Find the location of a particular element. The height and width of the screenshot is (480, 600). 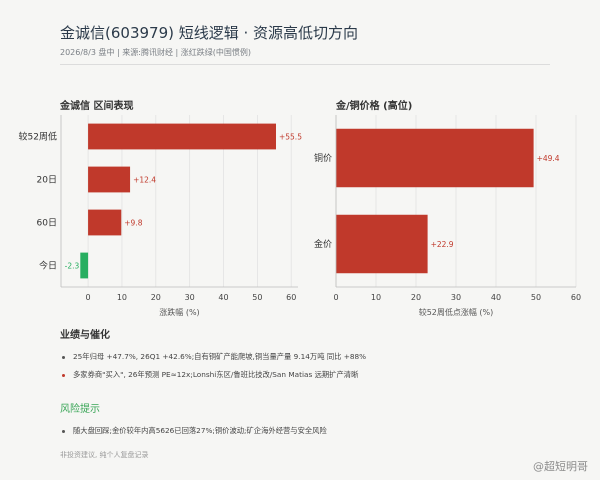

y-category-label: 今日 is located at coordinates (48, 266).